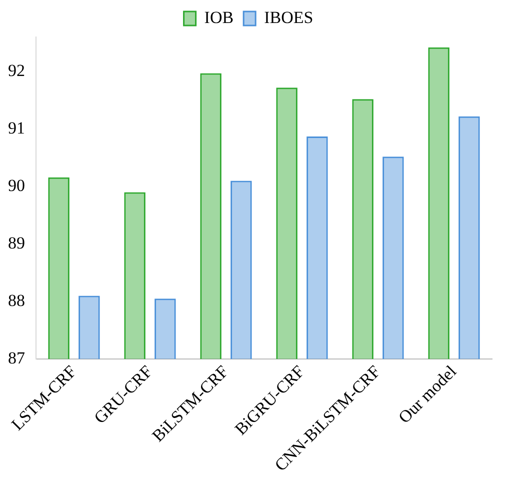 This screenshot has width=512, height=479. I want to click on y-tick-label: 87, so click(17, 358).